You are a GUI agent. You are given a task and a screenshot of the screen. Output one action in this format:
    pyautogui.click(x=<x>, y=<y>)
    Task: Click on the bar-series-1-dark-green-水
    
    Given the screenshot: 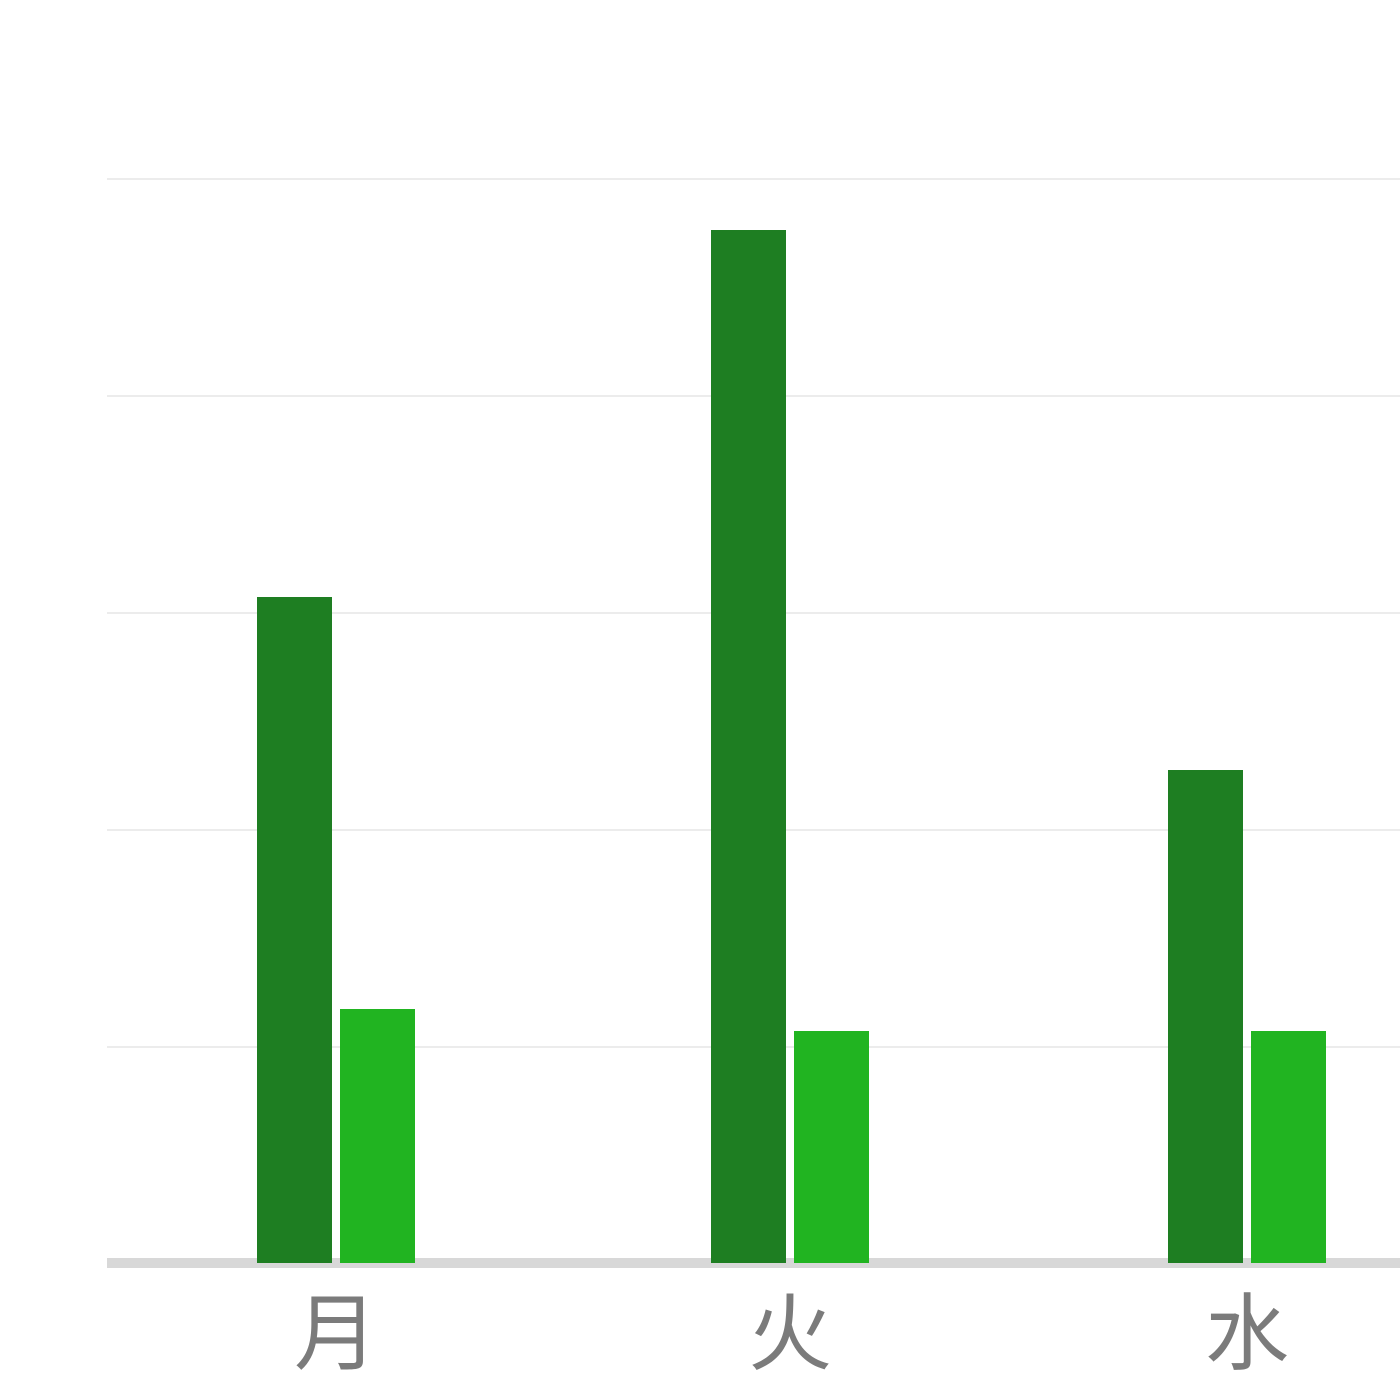 What is the action you would take?
    pyautogui.click(x=1205, y=1016)
    